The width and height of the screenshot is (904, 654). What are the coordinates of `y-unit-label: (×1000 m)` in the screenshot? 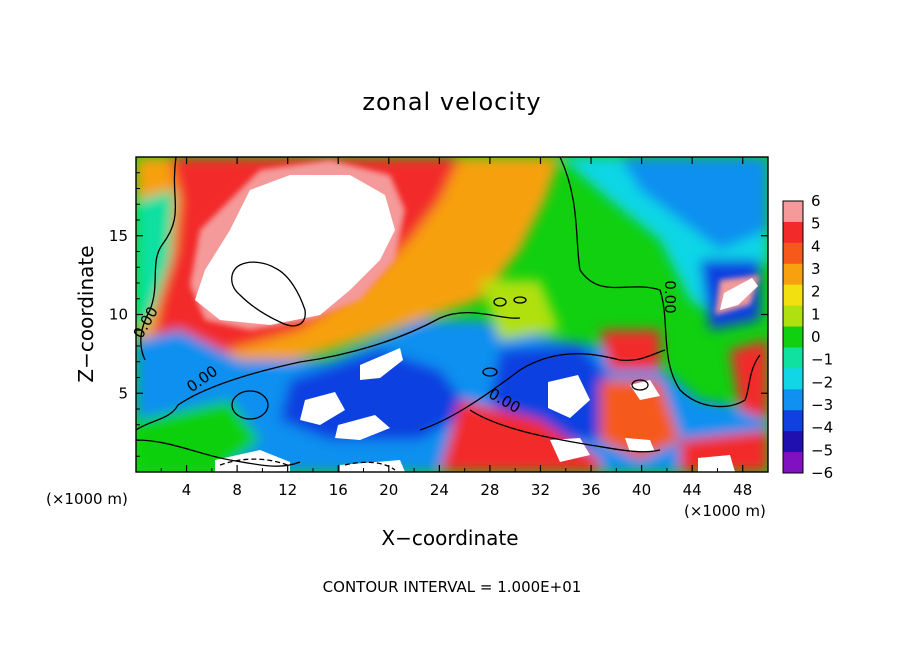 It's located at (725, 511).